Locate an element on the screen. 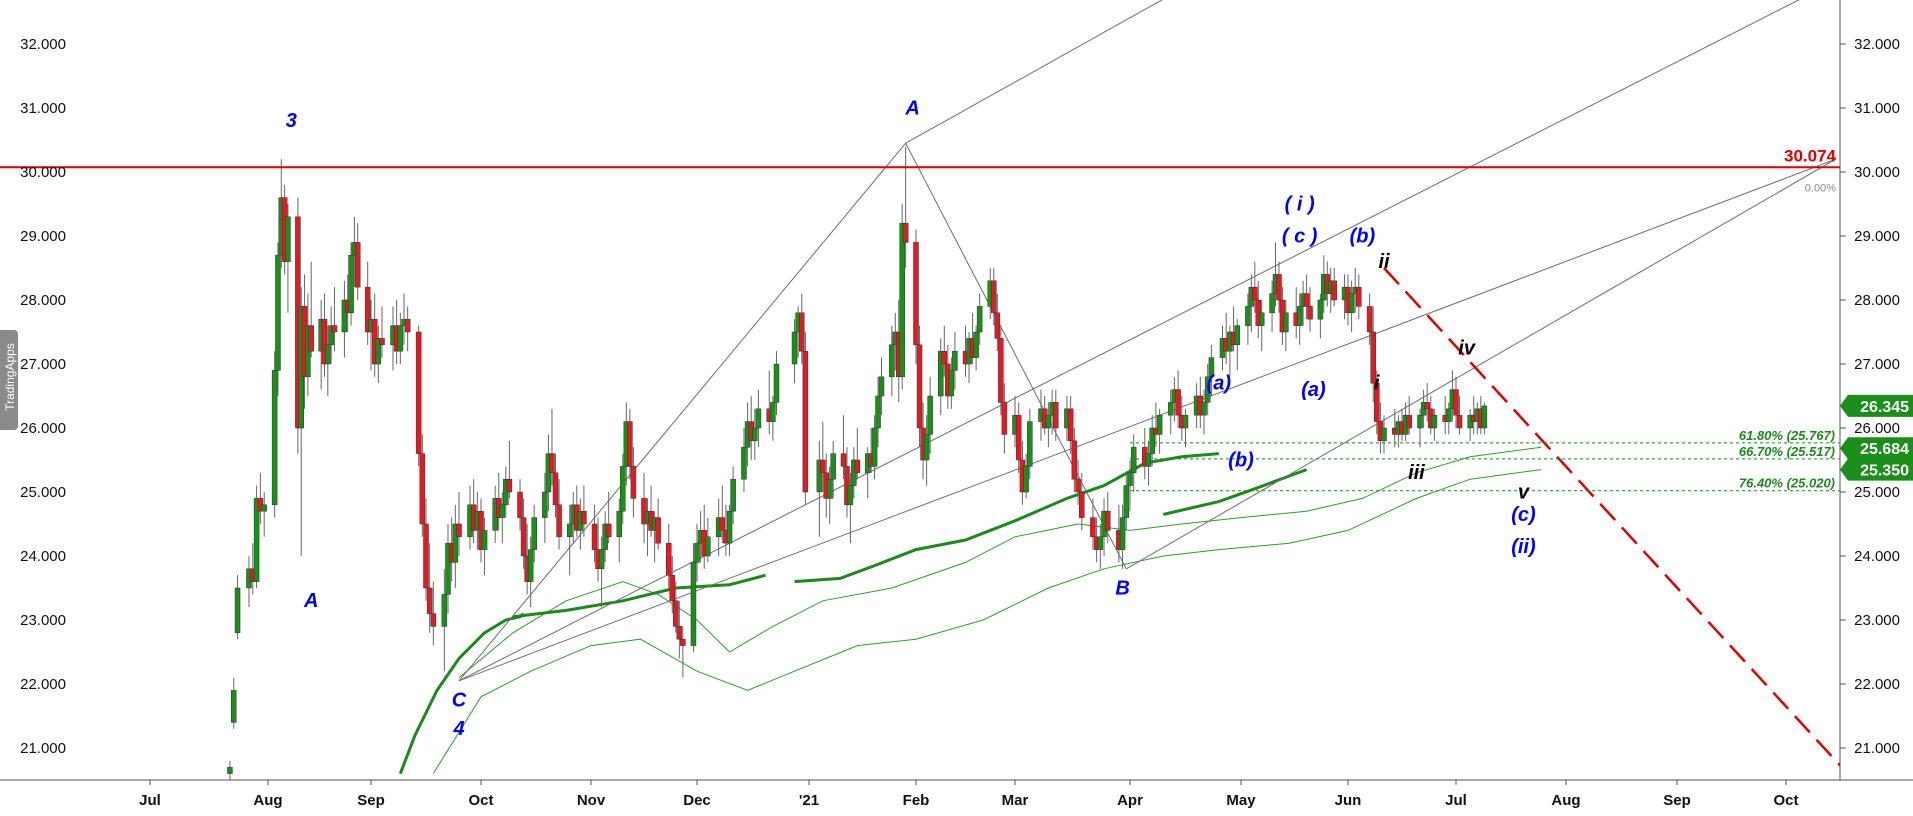 The image size is (1913, 816). x-tick-label-10: May is located at coordinates (1241, 800).